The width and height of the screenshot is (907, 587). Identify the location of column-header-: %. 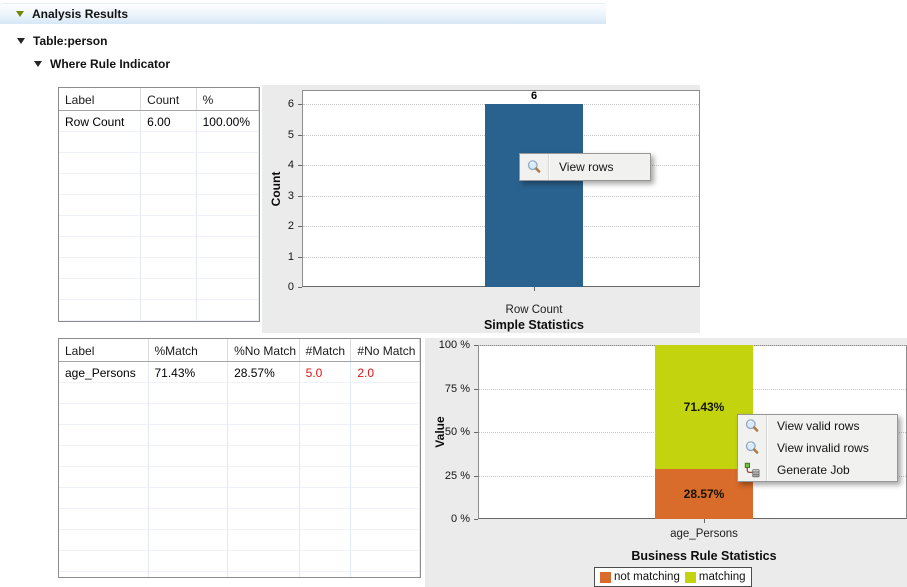
(228, 99).